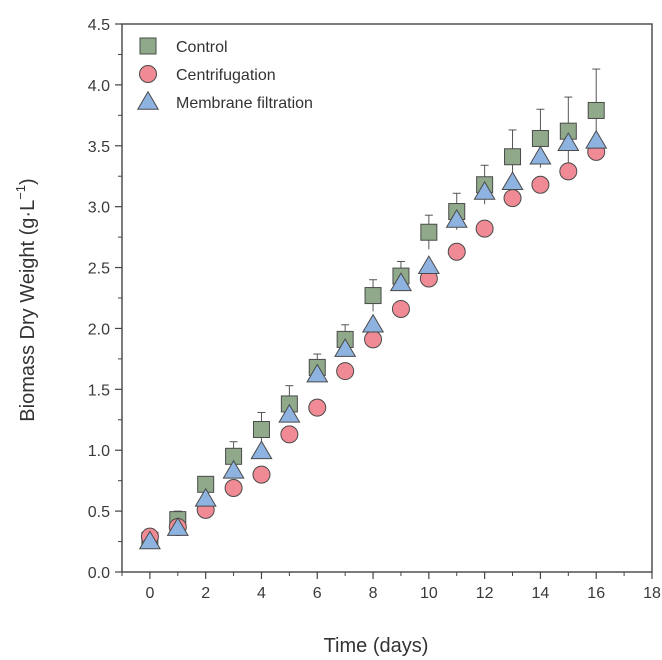  Describe the element at coordinates (205, 593) in the screenshot. I see `x-tick-label: 2` at that location.